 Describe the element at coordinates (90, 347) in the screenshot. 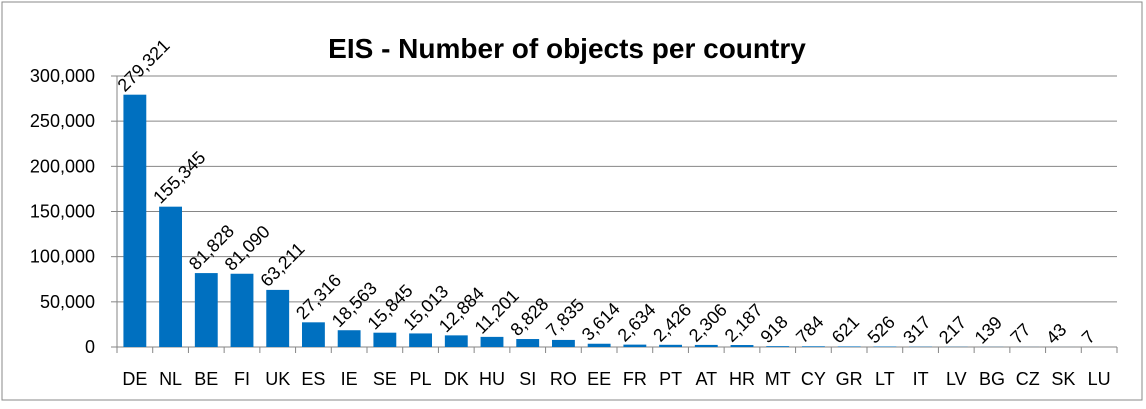

I see `y-tick-label: 0` at that location.